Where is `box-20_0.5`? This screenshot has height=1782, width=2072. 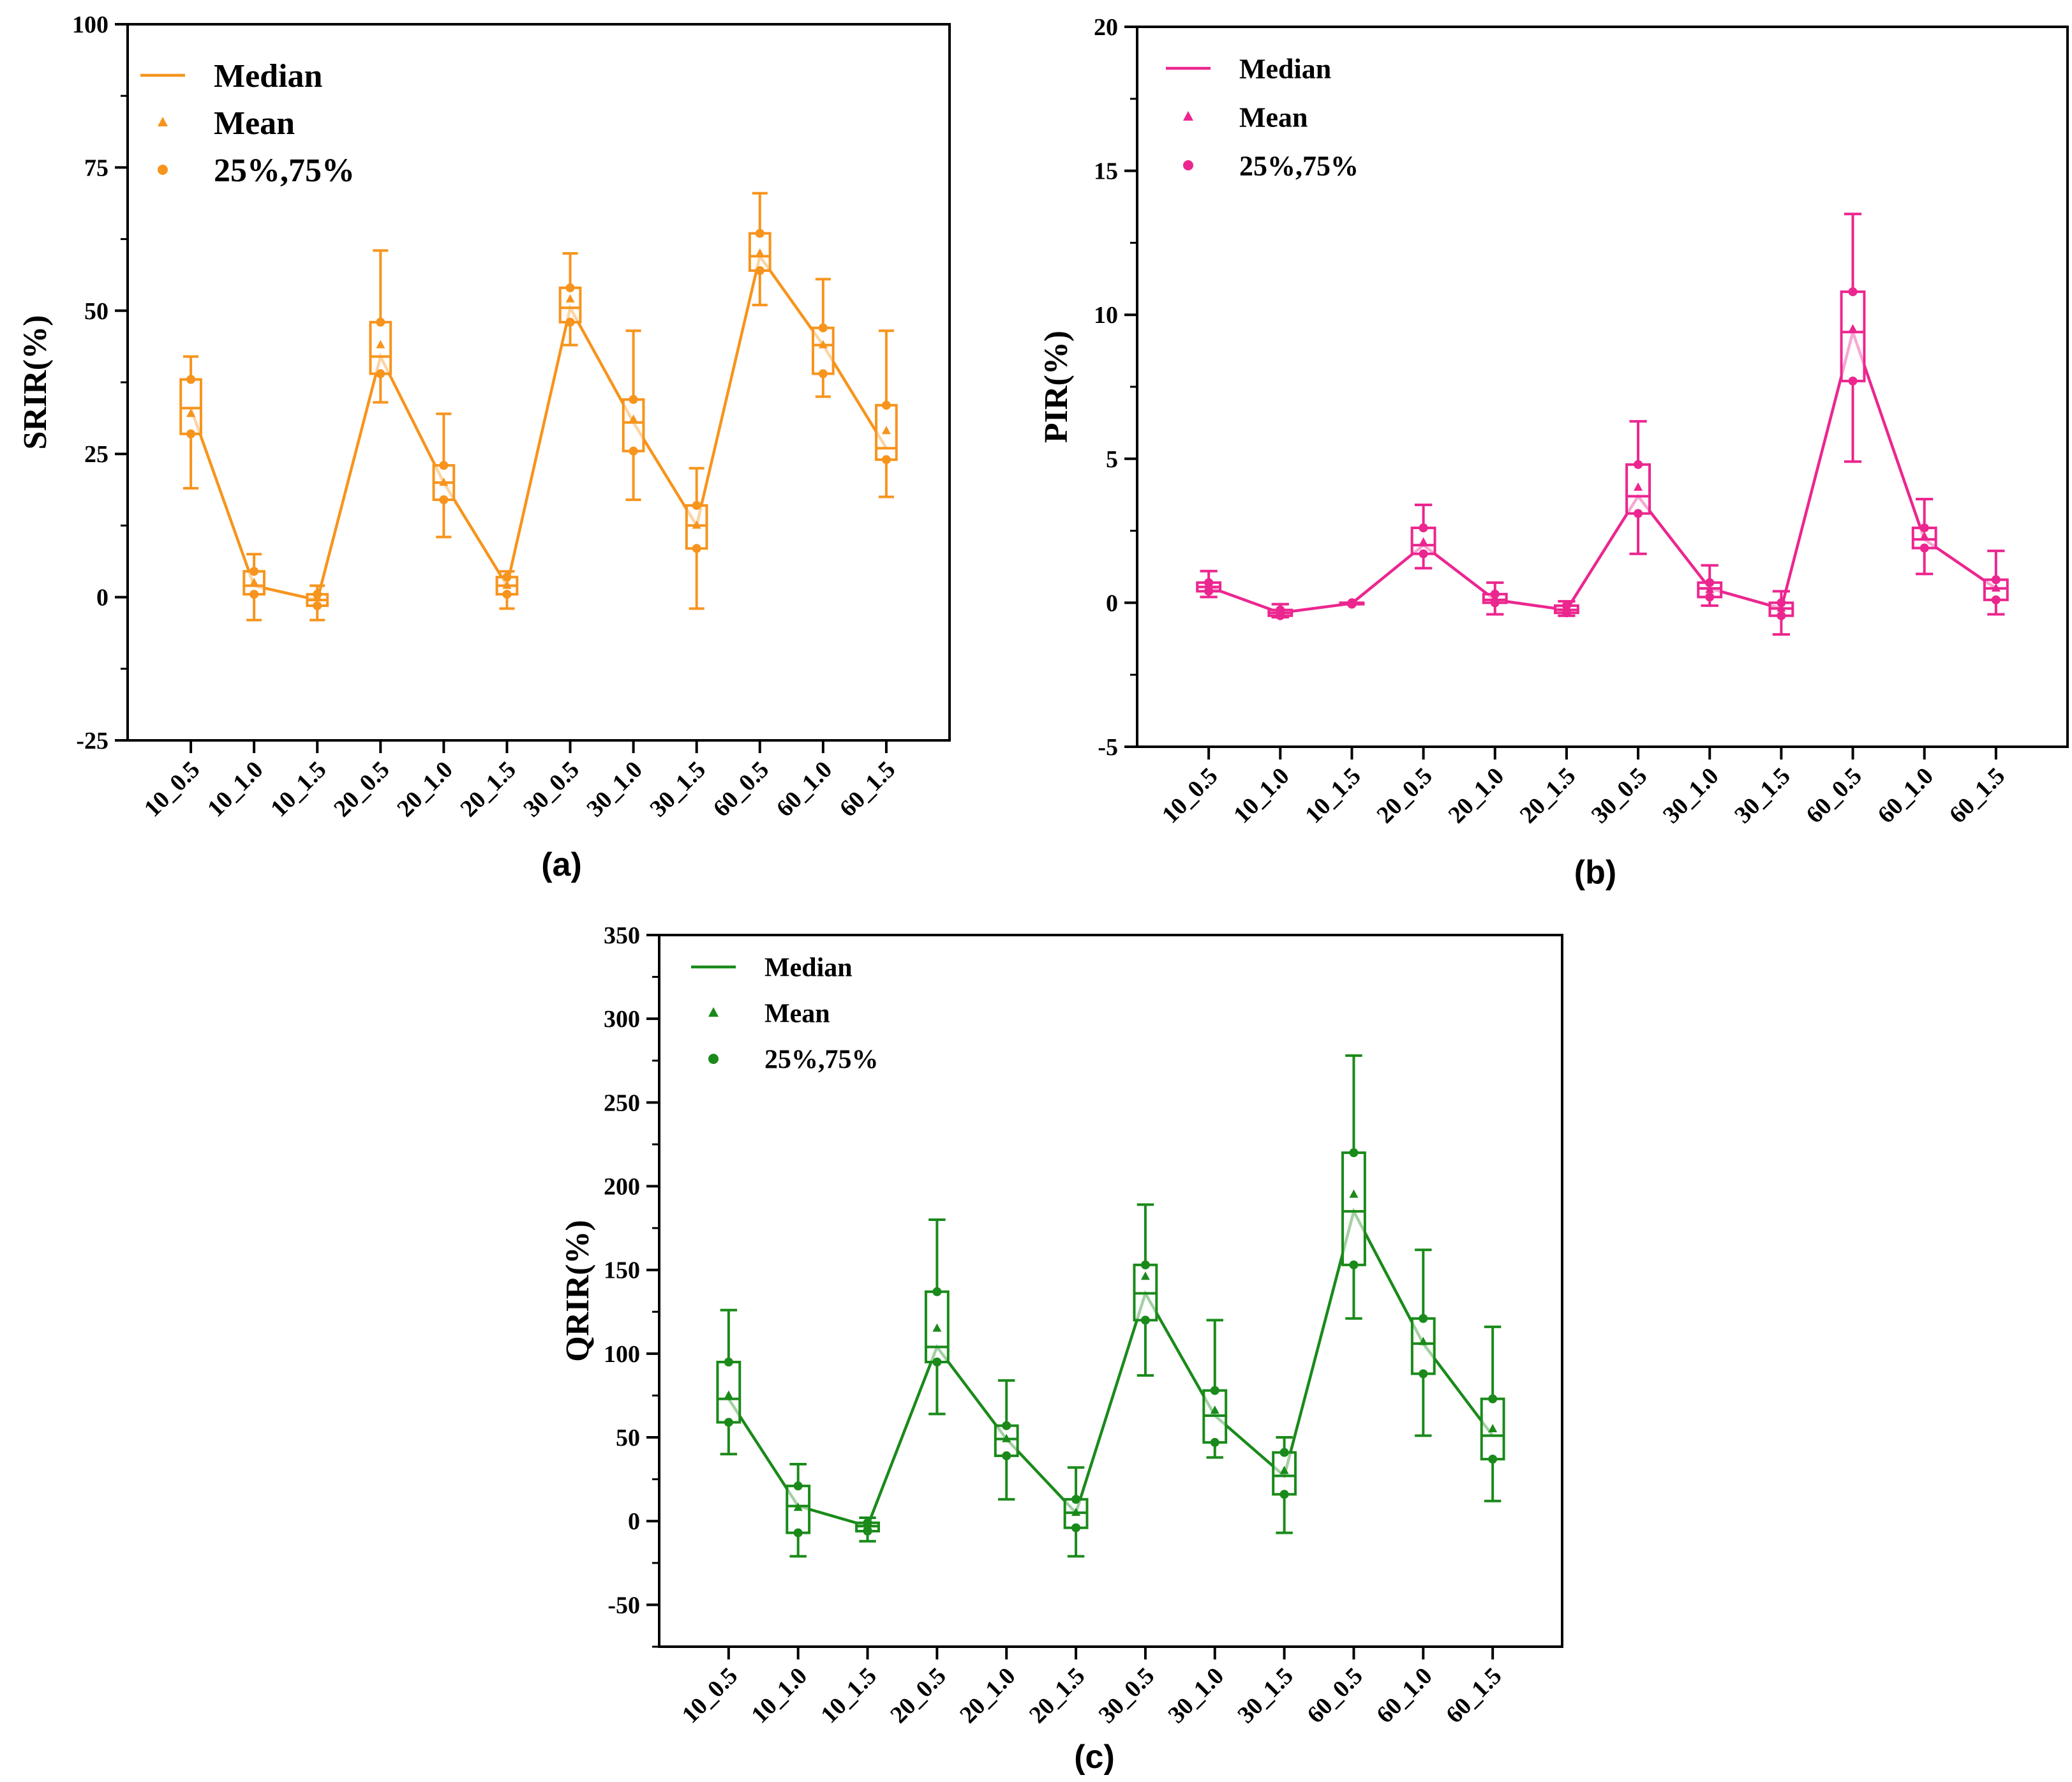 box-20_0.5 is located at coordinates (1423, 536).